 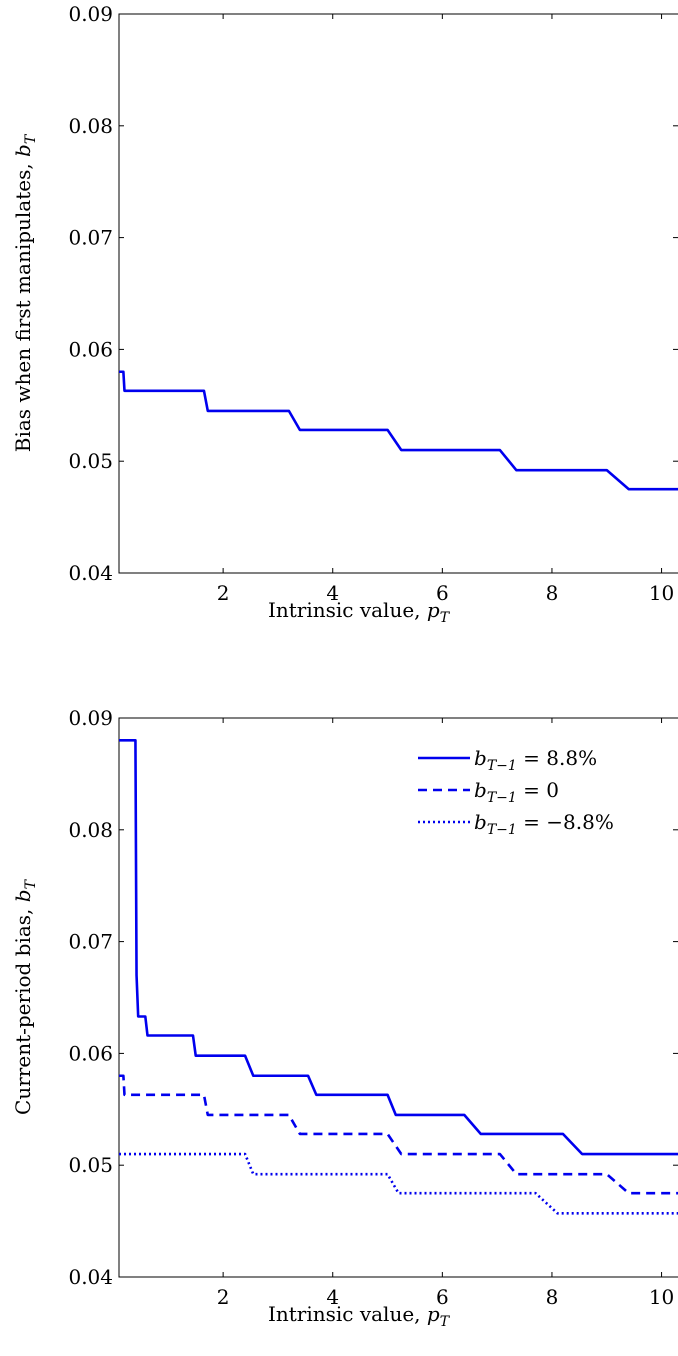 What do you see at coordinates (25, 996) in the screenshot?
I see `y-axis-label: Current-period bias, bT` at bounding box center [25, 996].